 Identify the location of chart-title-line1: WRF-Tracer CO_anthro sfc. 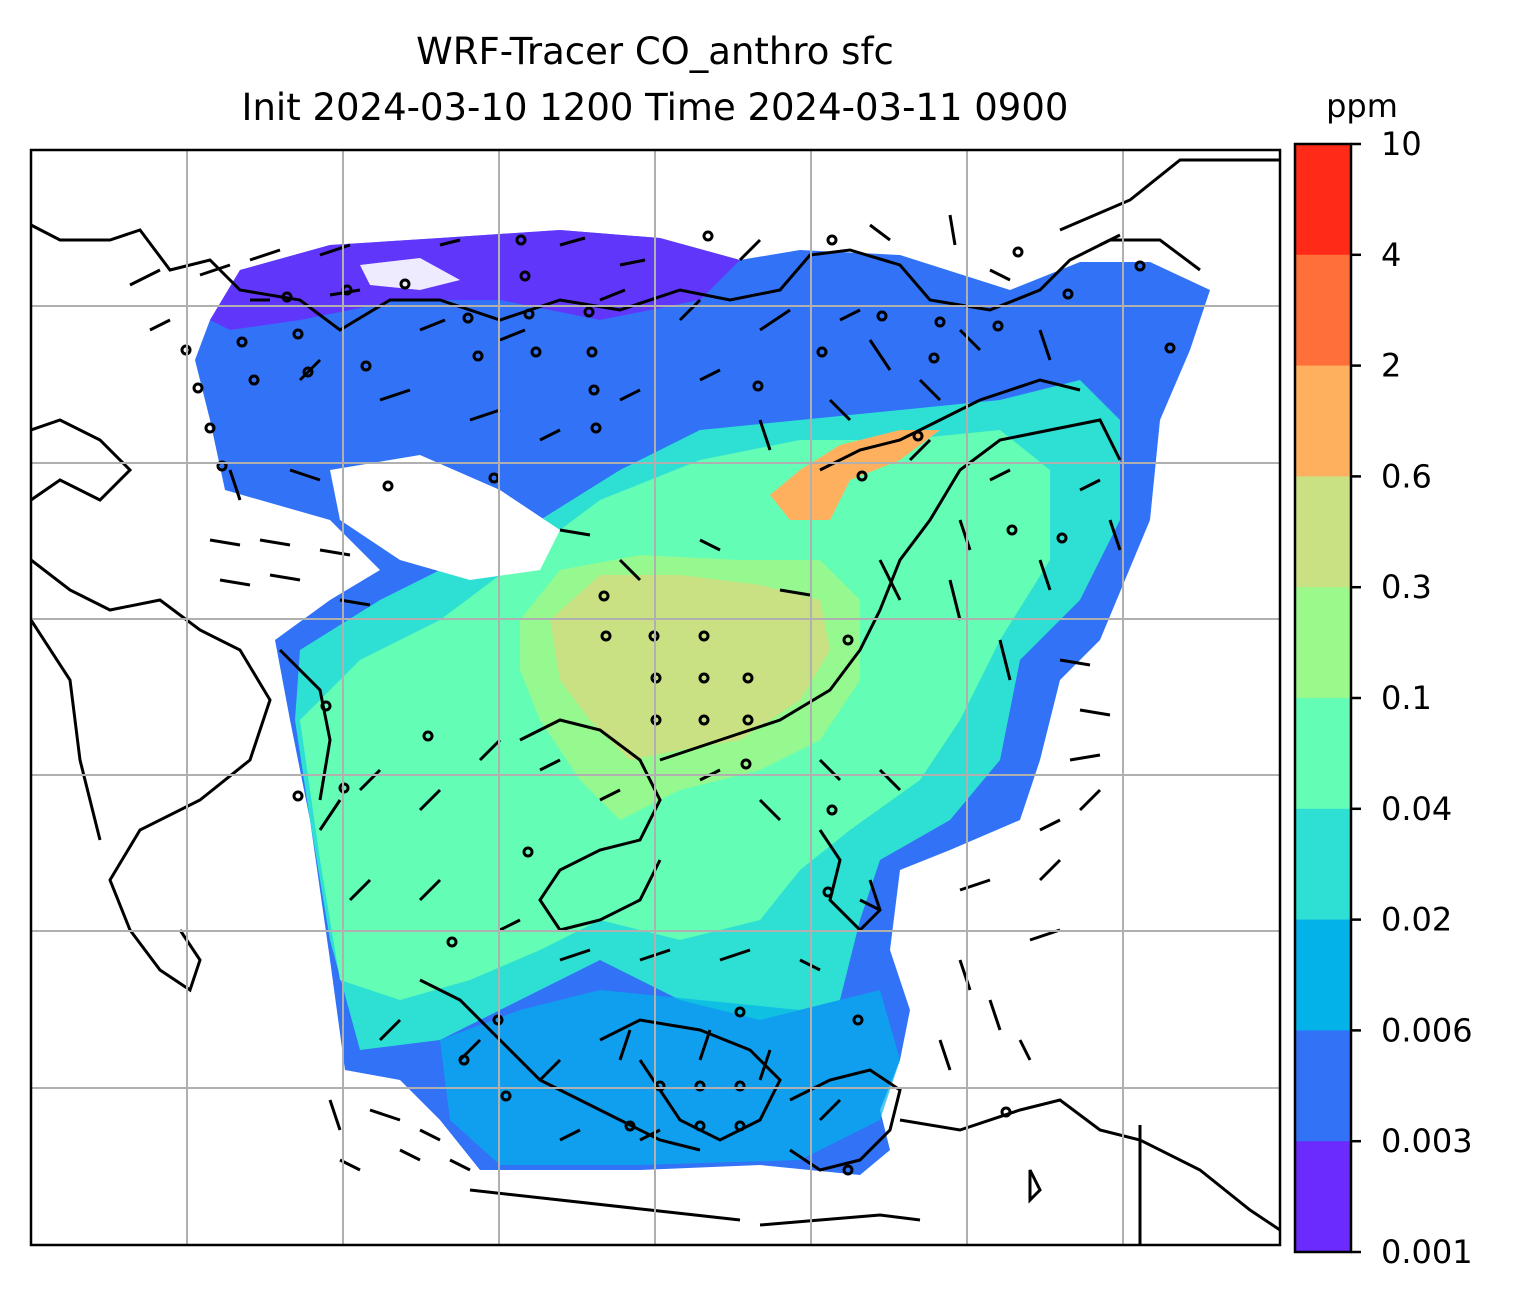
(655, 51).